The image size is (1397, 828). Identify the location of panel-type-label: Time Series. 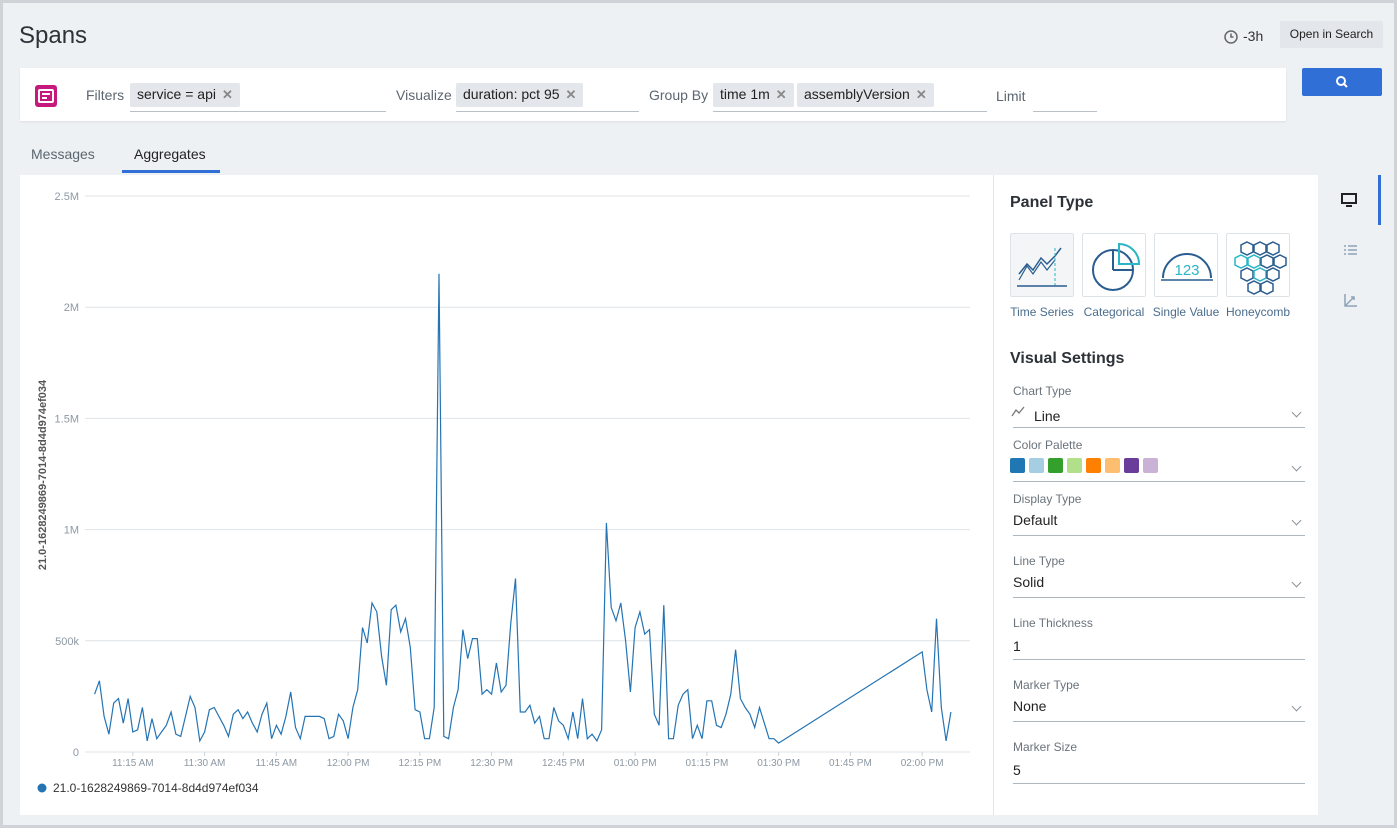
(1042, 312).